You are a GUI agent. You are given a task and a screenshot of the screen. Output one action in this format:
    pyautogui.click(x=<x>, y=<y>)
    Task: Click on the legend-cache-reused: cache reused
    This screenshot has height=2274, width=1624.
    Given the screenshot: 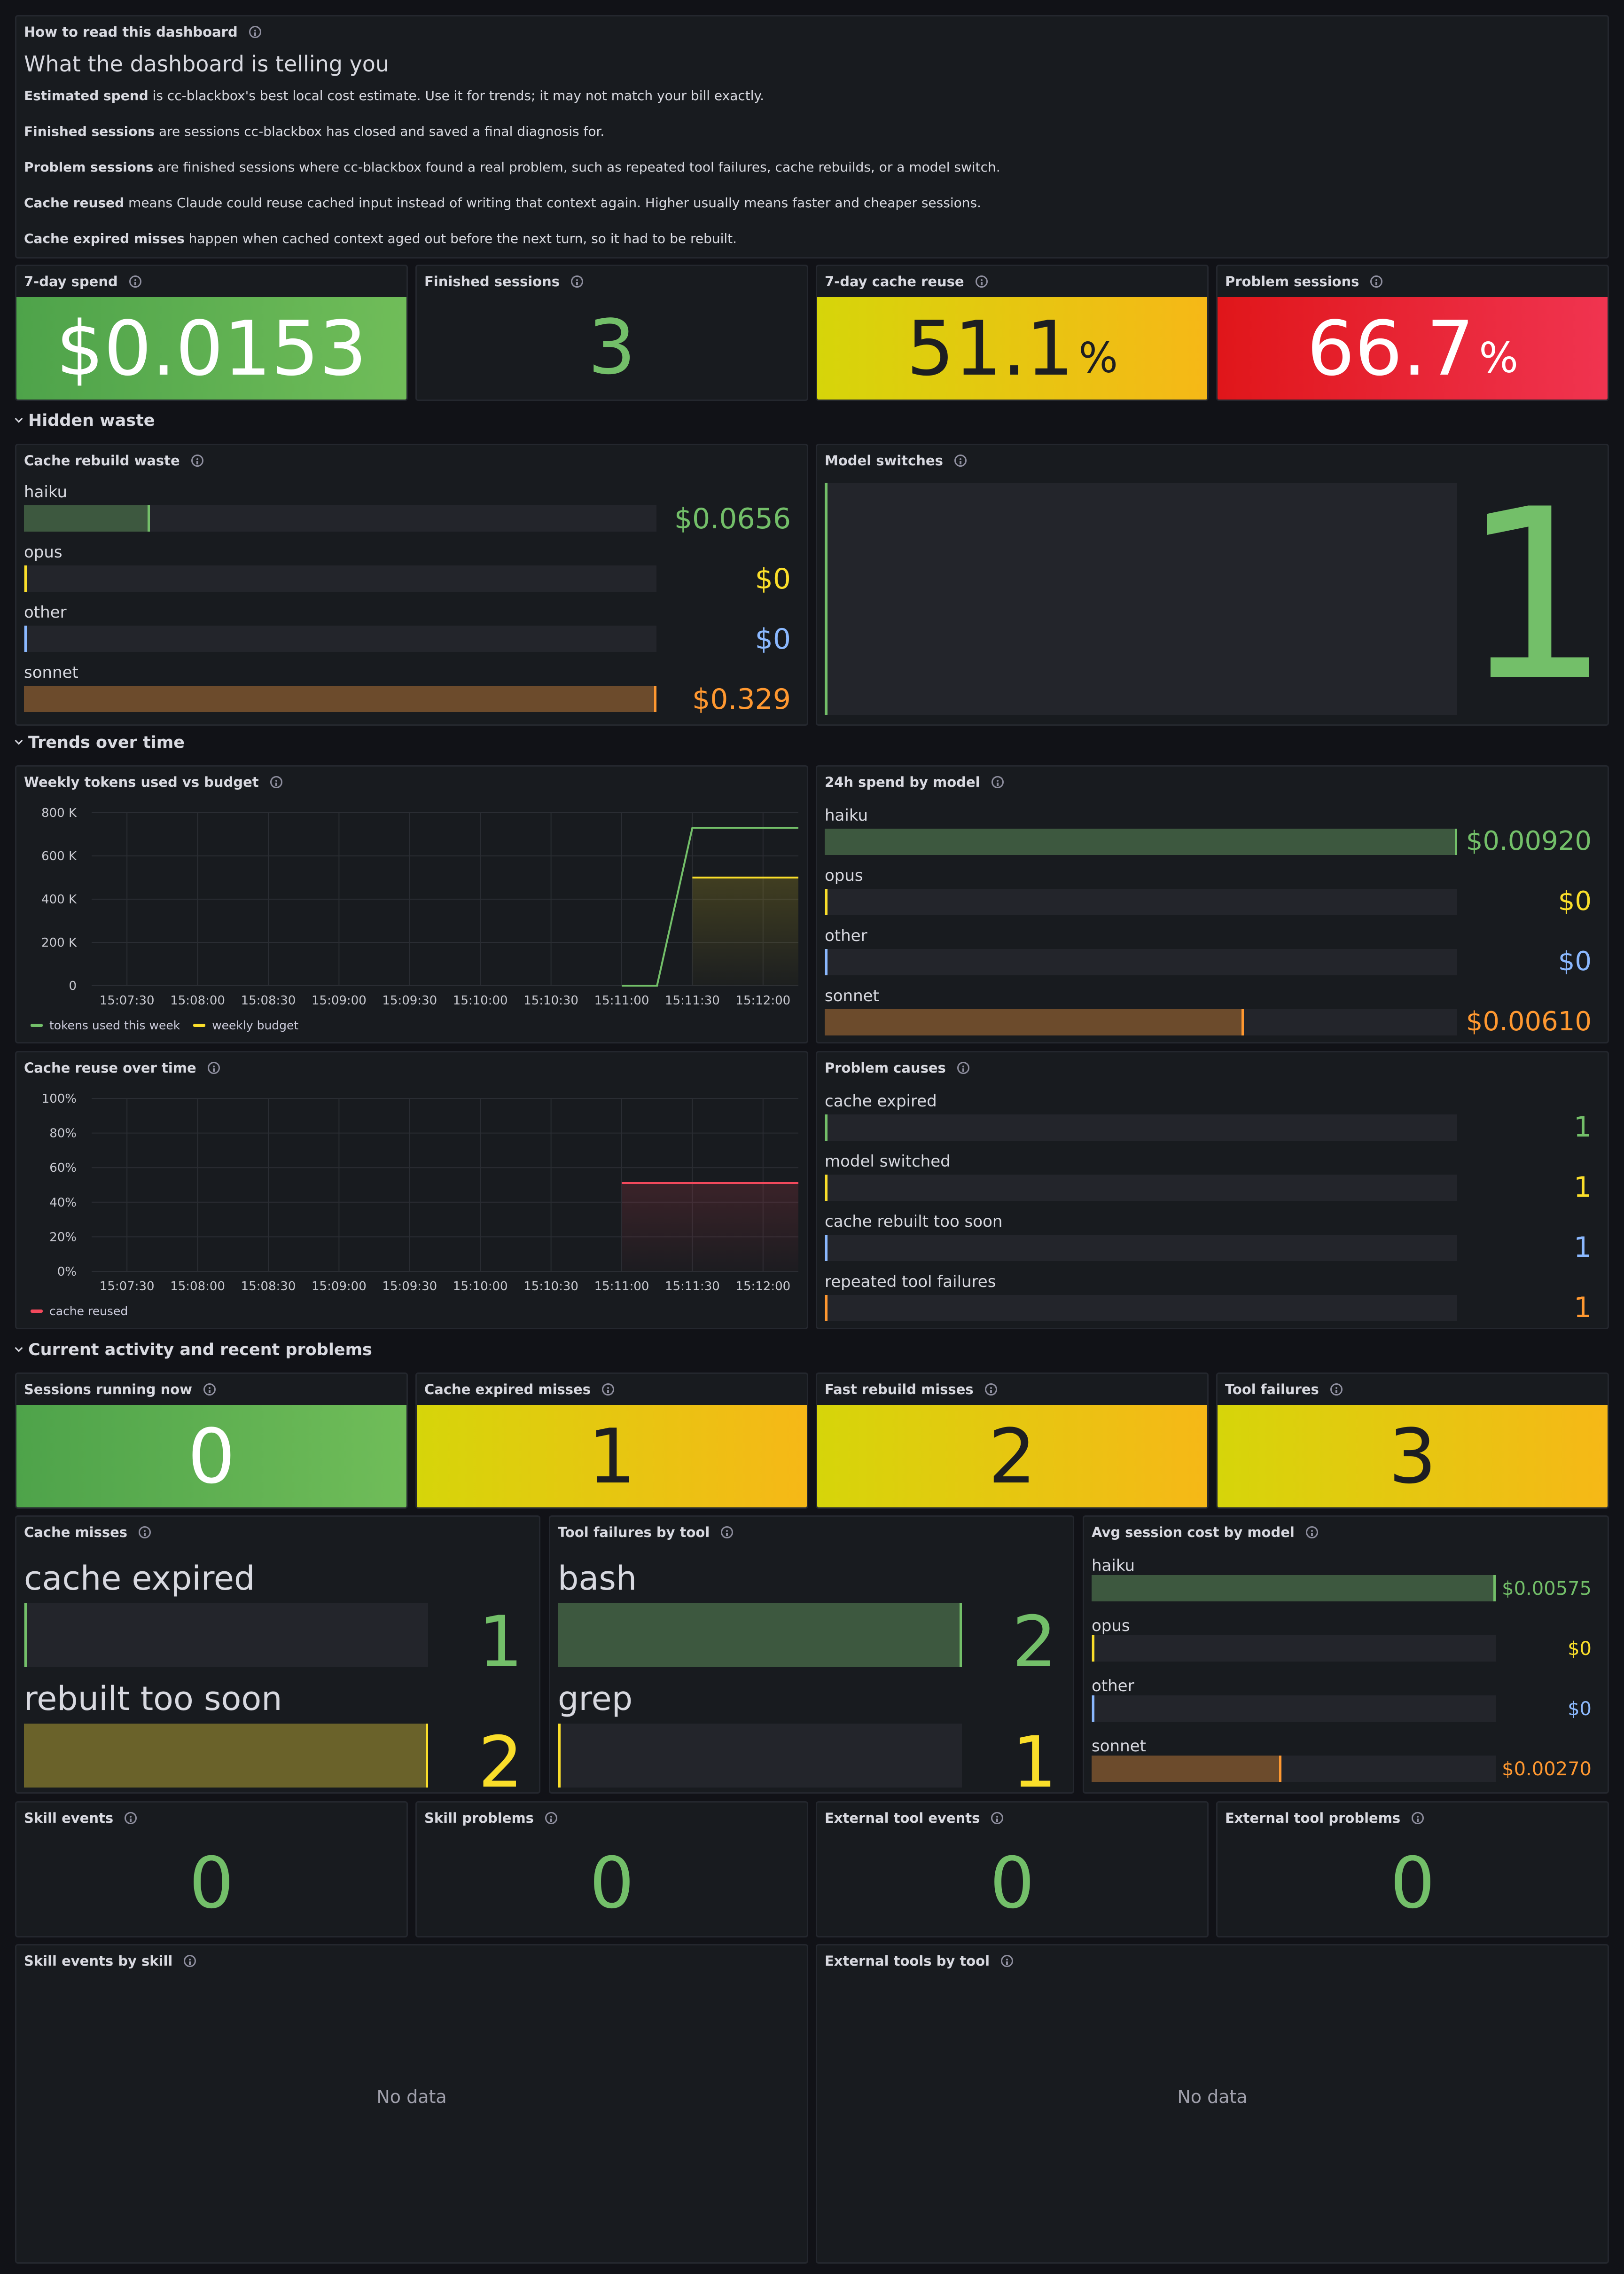 What is the action you would take?
    pyautogui.click(x=88, y=1311)
    